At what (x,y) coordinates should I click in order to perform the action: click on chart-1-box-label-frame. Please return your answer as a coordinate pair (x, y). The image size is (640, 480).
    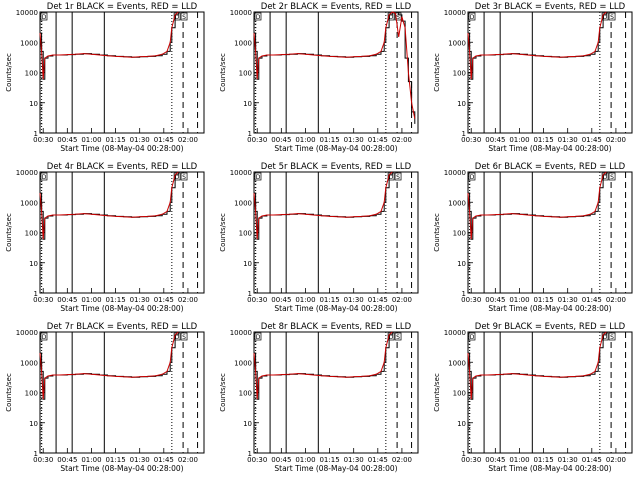
    Looking at the image, I should click on (184, 16).